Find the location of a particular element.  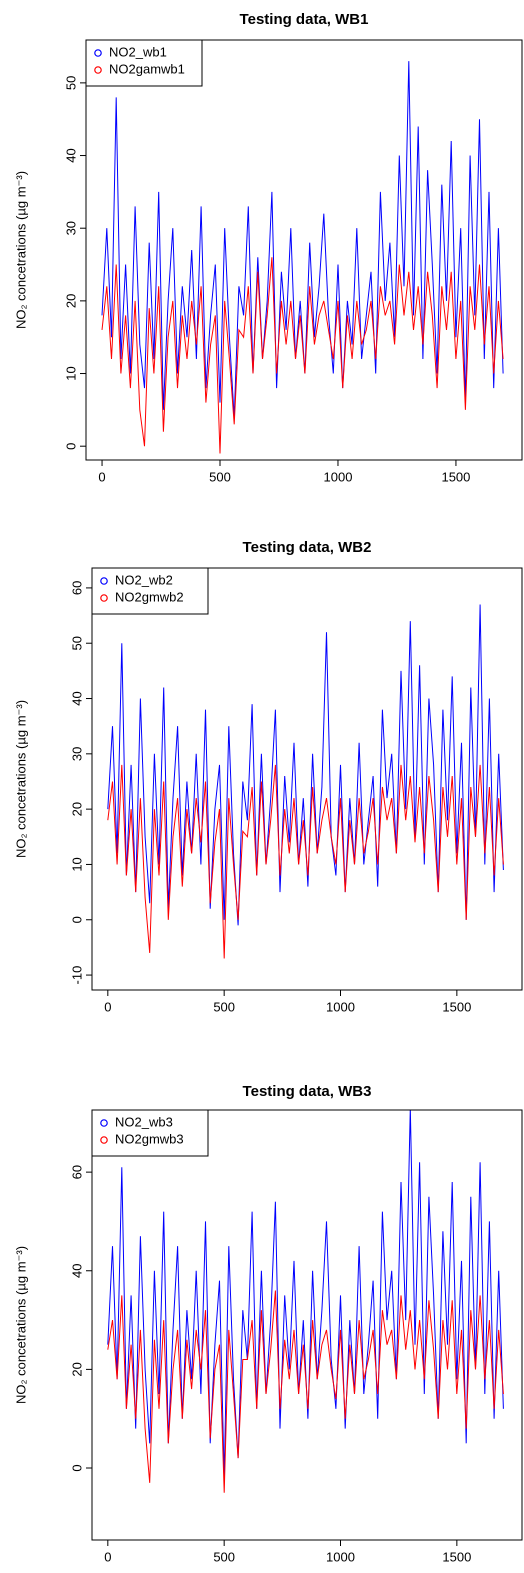

legend-label: NO2gmwb3 is located at coordinates (149, 1138).